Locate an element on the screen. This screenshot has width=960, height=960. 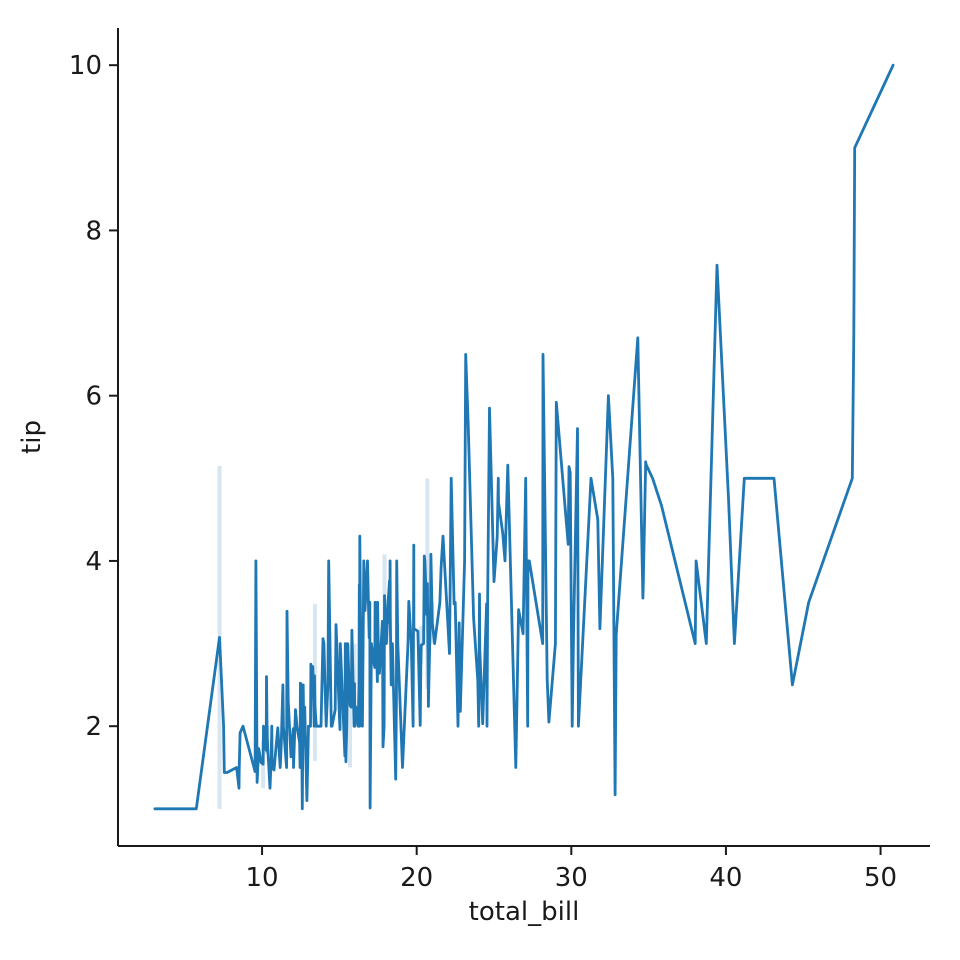
x-tick-label: 30 is located at coordinates (571, 878).